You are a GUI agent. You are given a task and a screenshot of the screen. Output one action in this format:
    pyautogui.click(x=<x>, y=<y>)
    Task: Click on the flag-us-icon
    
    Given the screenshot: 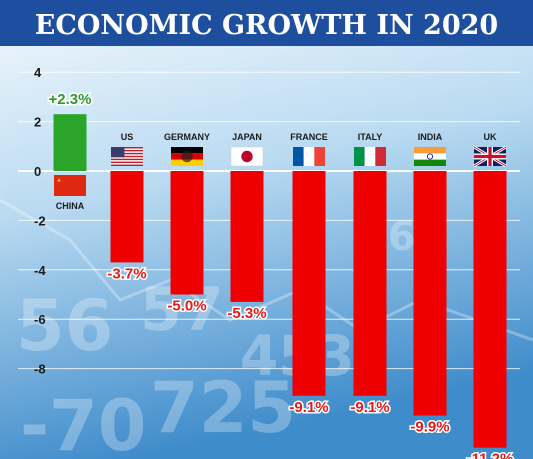 What is the action you would take?
    pyautogui.click(x=127, y=156)
    